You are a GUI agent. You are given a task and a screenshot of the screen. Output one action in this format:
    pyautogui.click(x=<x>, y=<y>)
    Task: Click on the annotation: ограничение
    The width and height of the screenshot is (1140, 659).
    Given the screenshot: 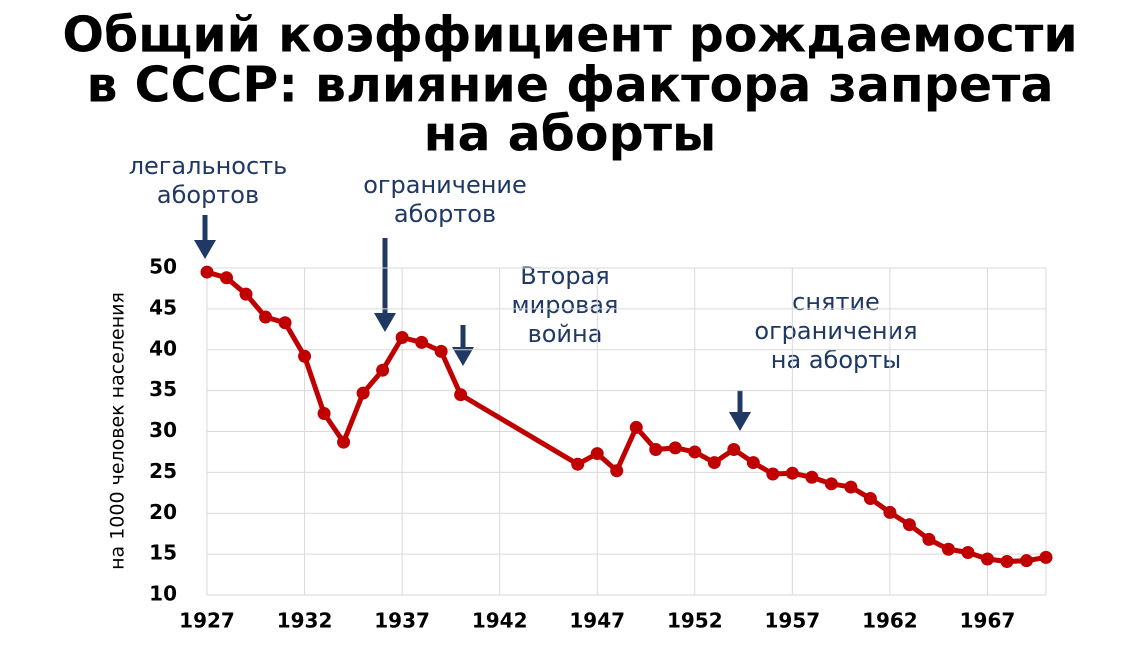 What is the action you would take?
    pyautogui.click(x=445, y=185)
    